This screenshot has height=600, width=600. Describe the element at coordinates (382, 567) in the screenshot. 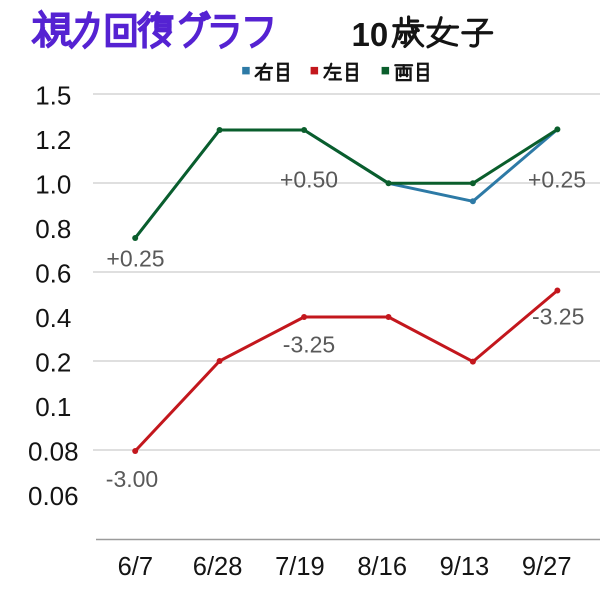

I see `svg-text: 8/16` at that location.